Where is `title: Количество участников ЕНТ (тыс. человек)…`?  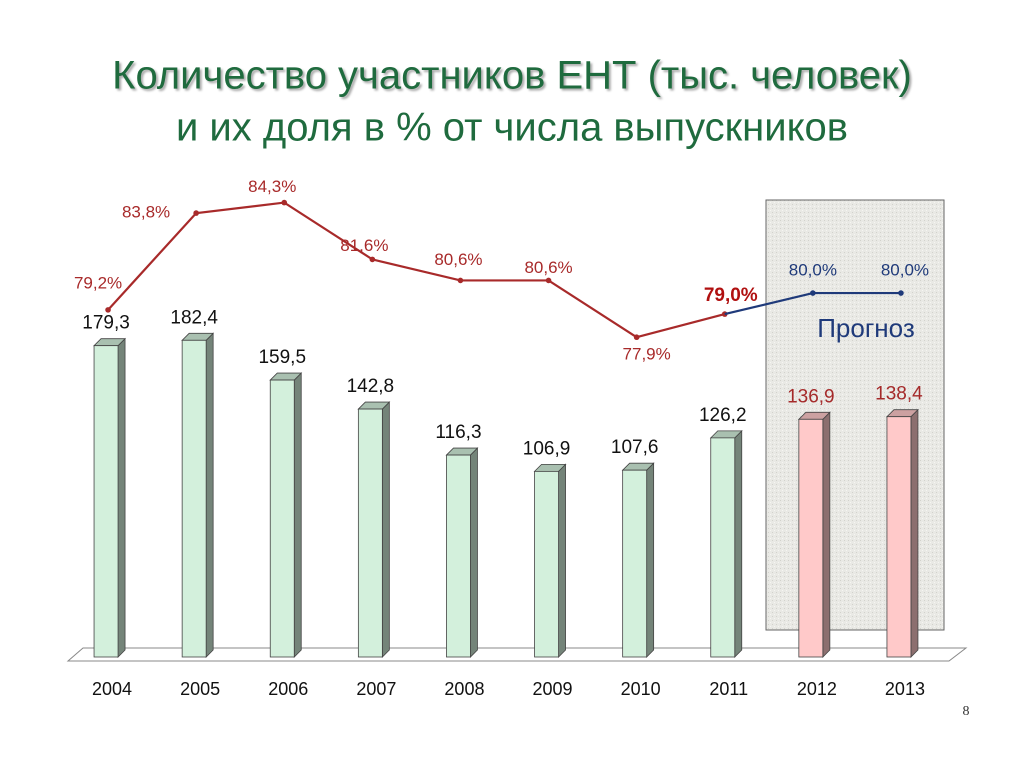
title: Количество участников ЕНТ (тыс. человек)… is located at coordinates (512, 102).